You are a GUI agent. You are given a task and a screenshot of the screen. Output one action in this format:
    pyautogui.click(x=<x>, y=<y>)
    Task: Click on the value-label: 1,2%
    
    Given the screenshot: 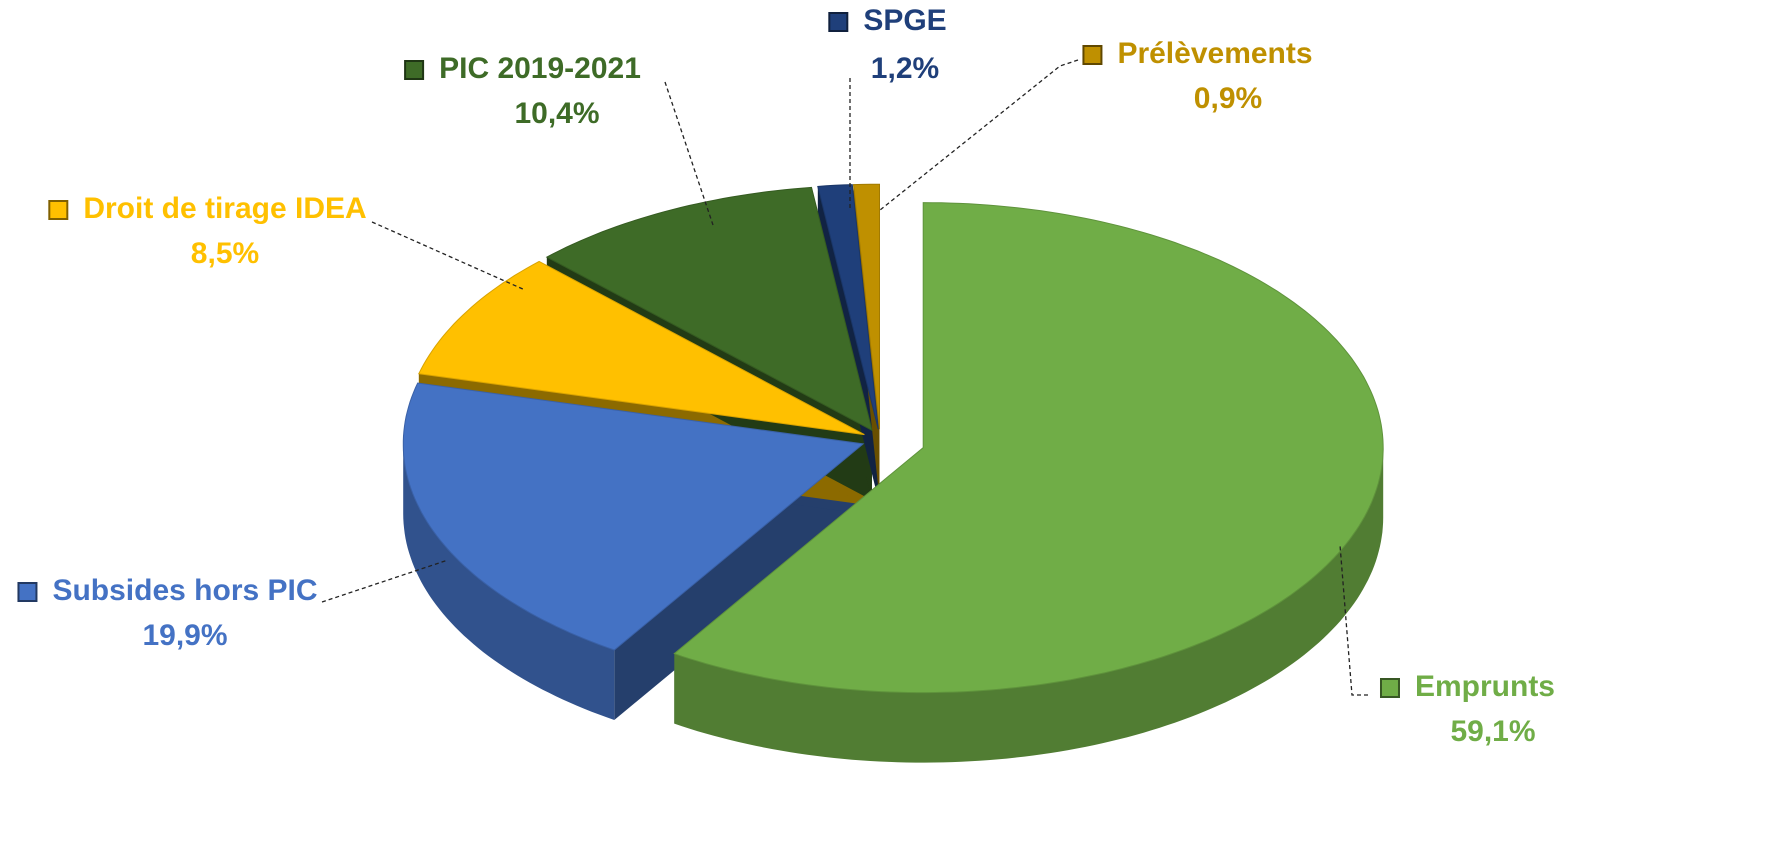 What is the action you would take?
    pyautogui.click(x=905, y=68)
    